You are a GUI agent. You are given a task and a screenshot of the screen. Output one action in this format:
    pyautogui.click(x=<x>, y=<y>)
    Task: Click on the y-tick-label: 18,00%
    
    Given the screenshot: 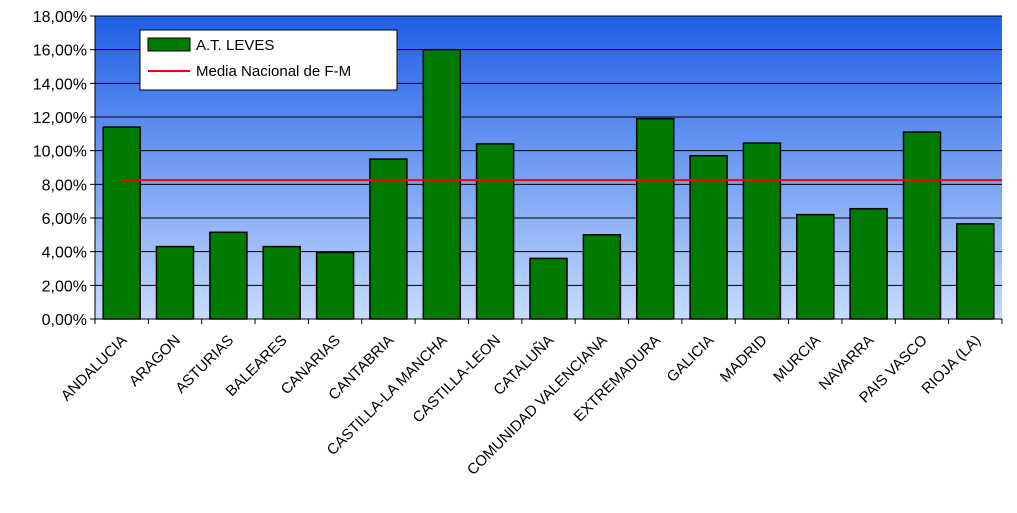 What is the action you would take?
    pyautogui.click(x=60, y=17)
    